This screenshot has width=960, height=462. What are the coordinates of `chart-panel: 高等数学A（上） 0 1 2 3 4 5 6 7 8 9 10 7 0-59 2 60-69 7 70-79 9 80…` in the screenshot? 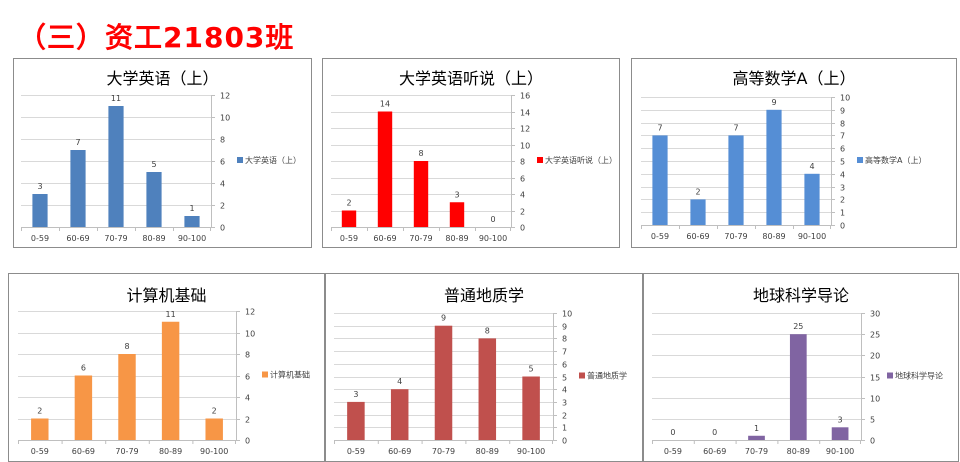 It's located at (794, 153).